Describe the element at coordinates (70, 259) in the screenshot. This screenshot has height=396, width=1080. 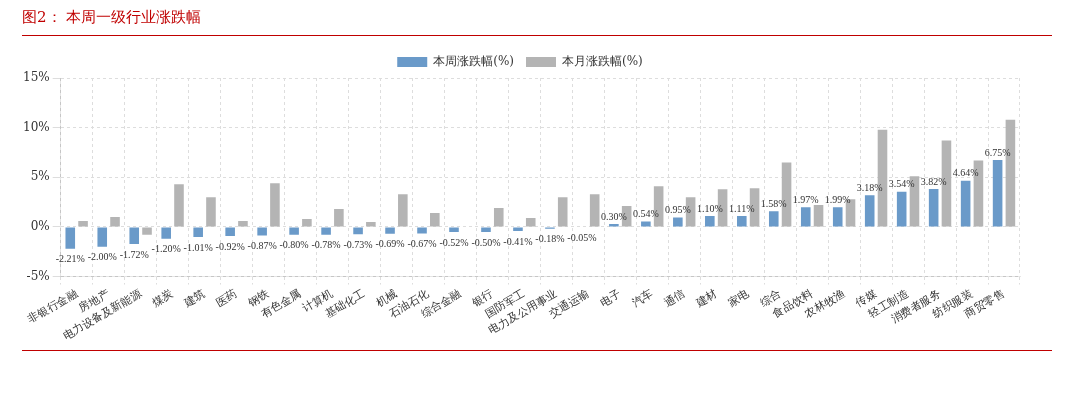
I see `data-label: -2.21%` at that location.